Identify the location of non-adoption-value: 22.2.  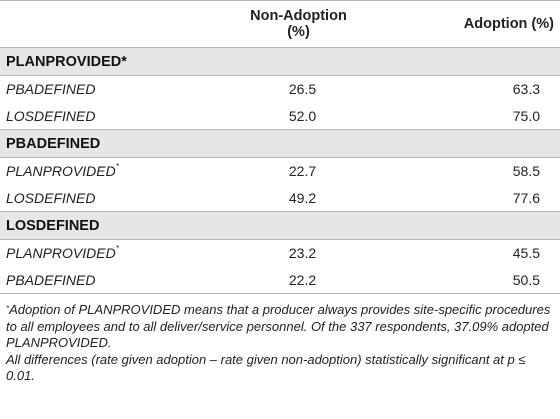
(302, 279).